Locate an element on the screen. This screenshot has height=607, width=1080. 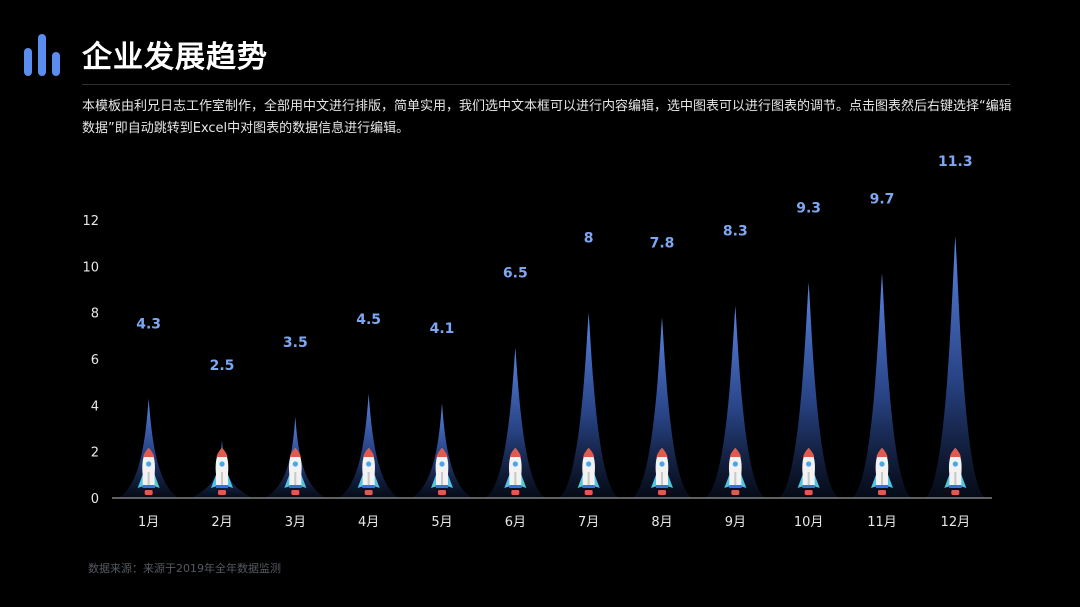
x-tick-label: 9月 is located at coordinates (735, 522).